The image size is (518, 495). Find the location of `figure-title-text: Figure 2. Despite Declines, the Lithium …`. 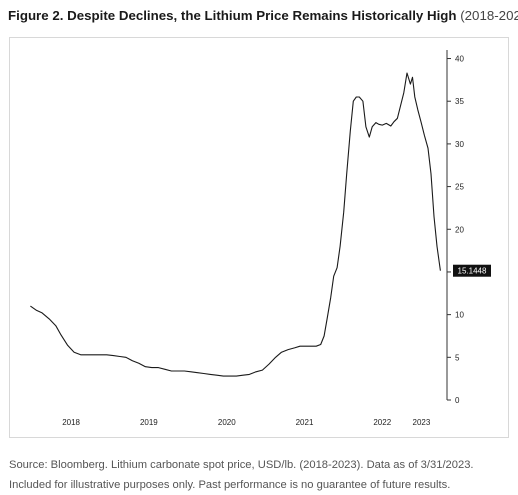

figure-title-text: Figure 2. Despite Declines, the Lithium … is located at coordinates (232, 15).